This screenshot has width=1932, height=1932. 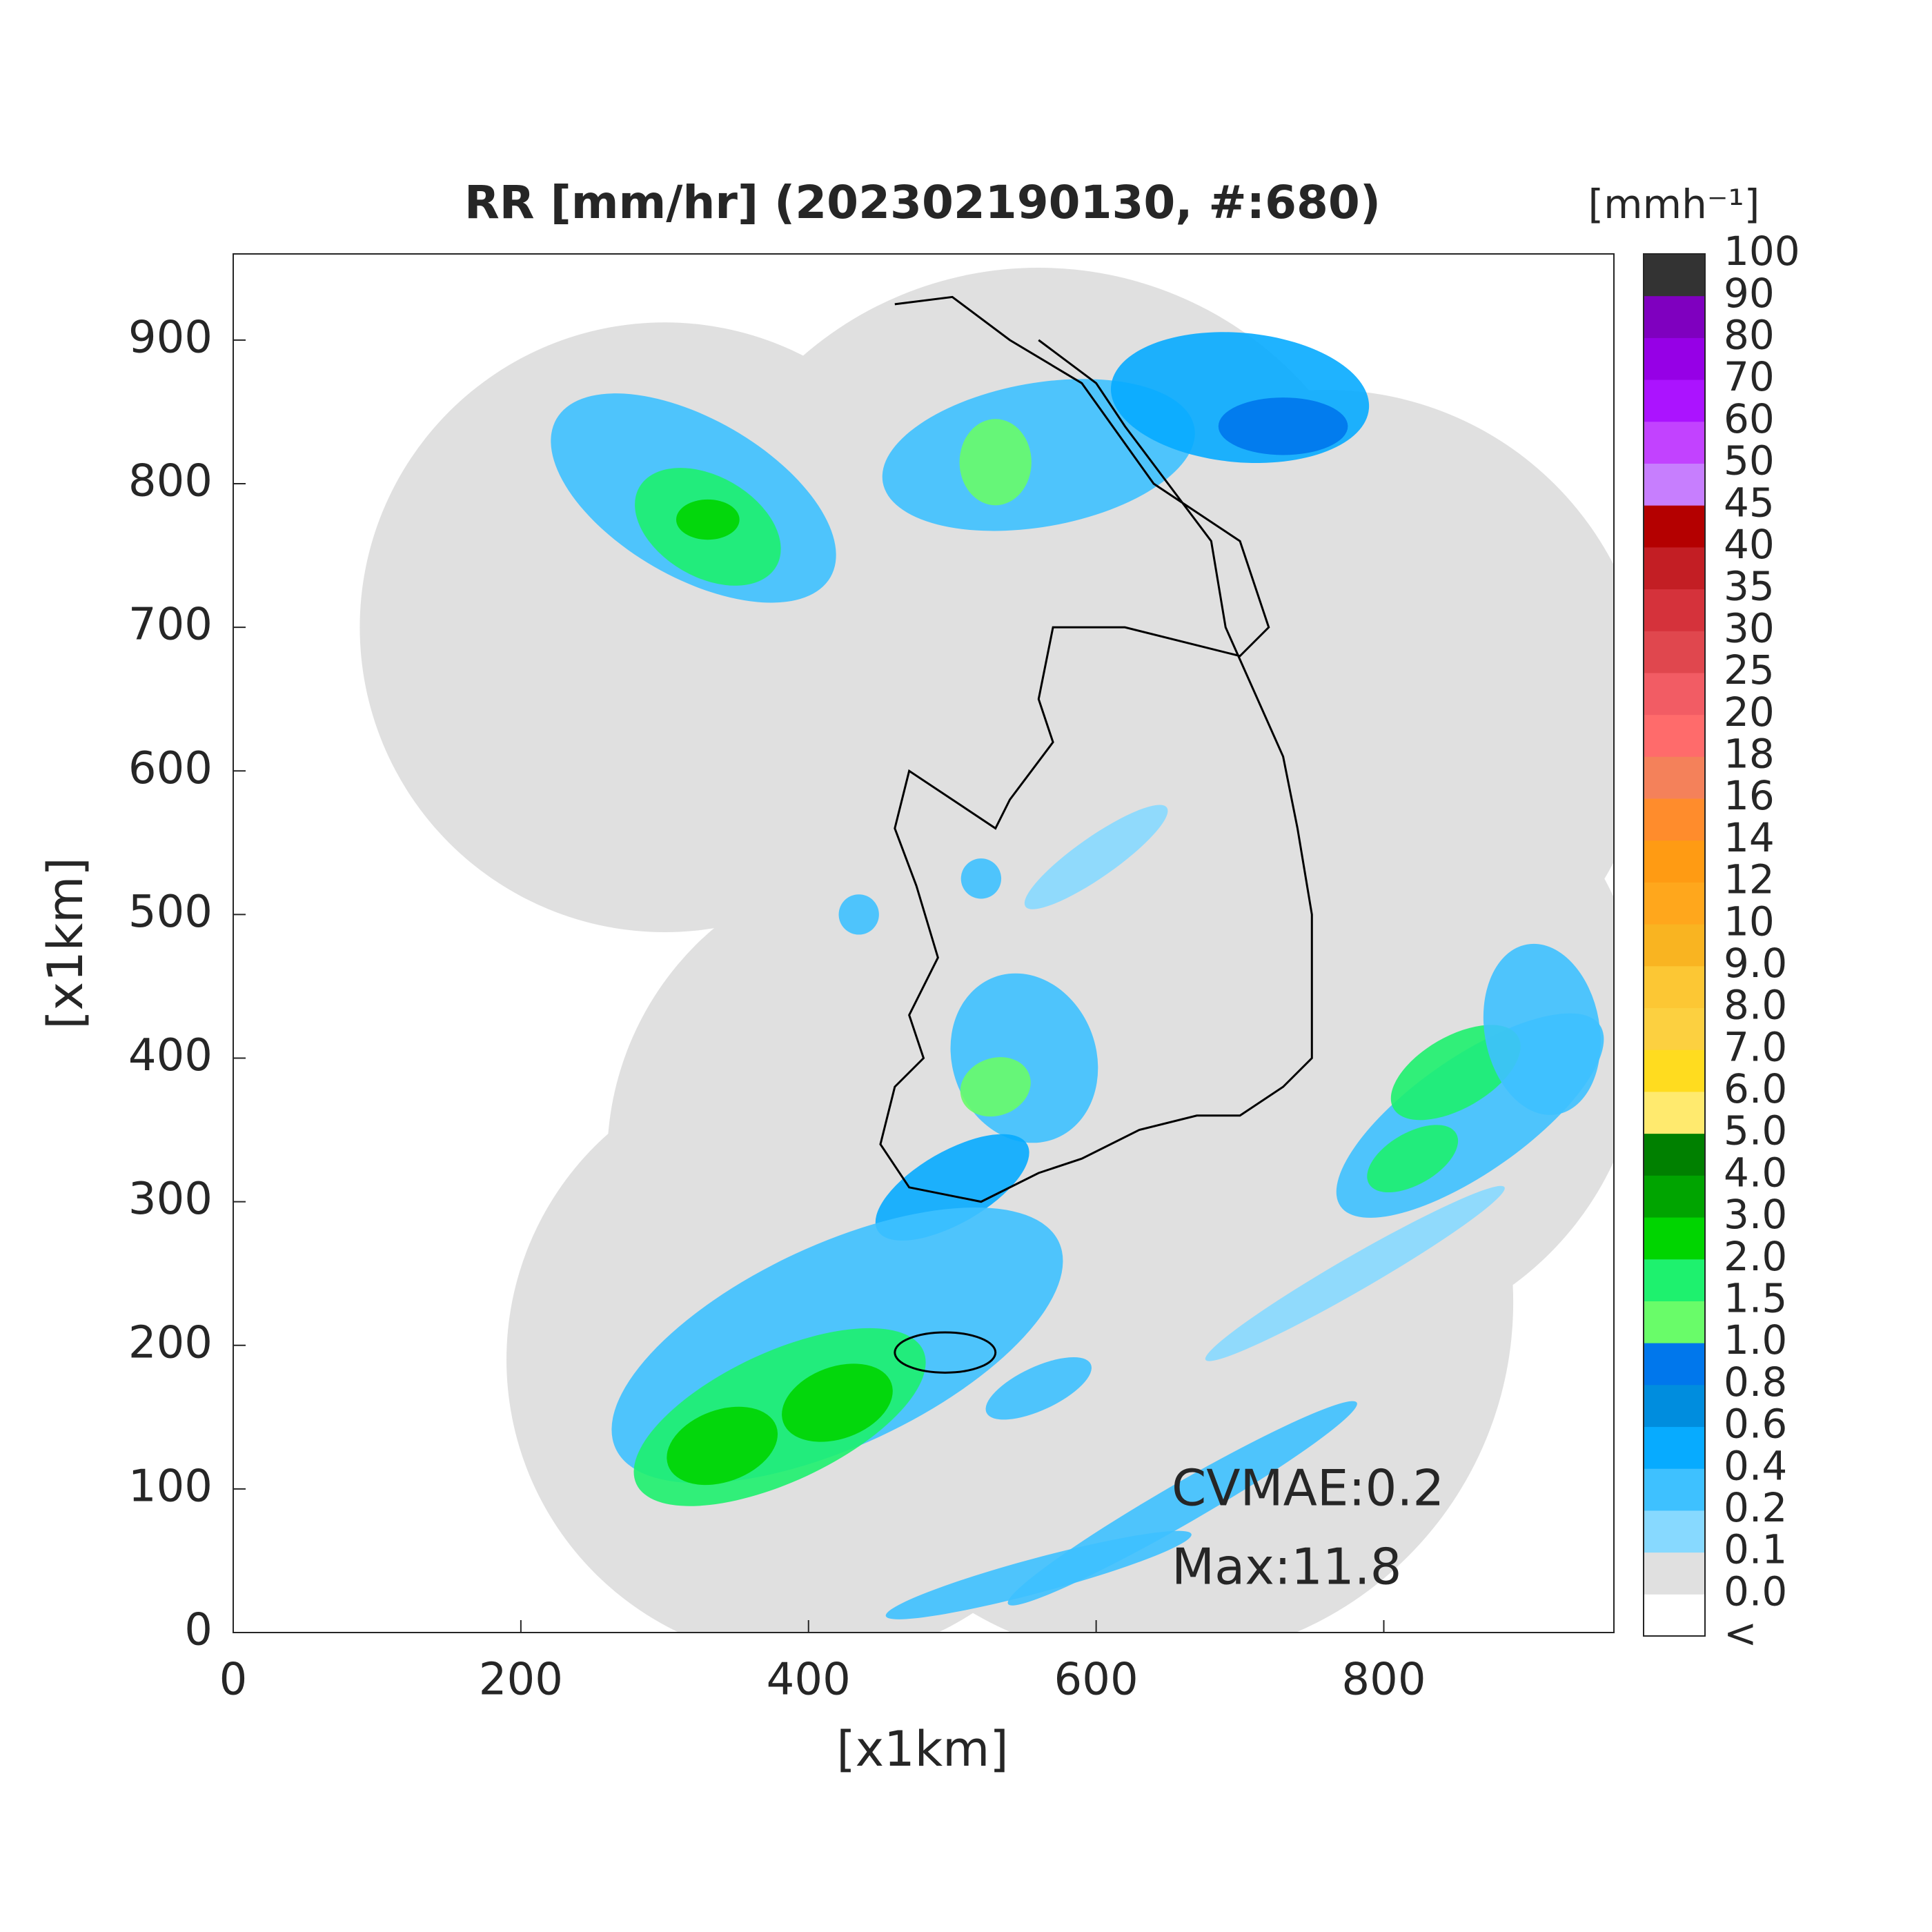 I want to click on x-tick-label: 400, so click(x=809, y=1680).